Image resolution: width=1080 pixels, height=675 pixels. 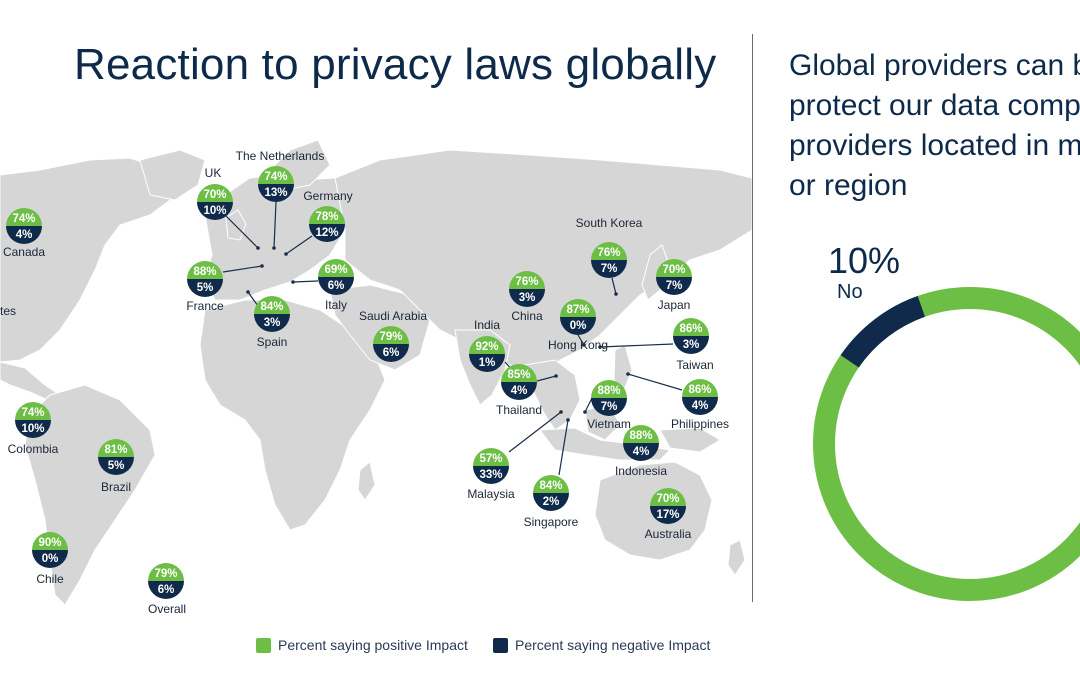 I want to click on the-netherlands-positive-half, so click(x=276, y=175).